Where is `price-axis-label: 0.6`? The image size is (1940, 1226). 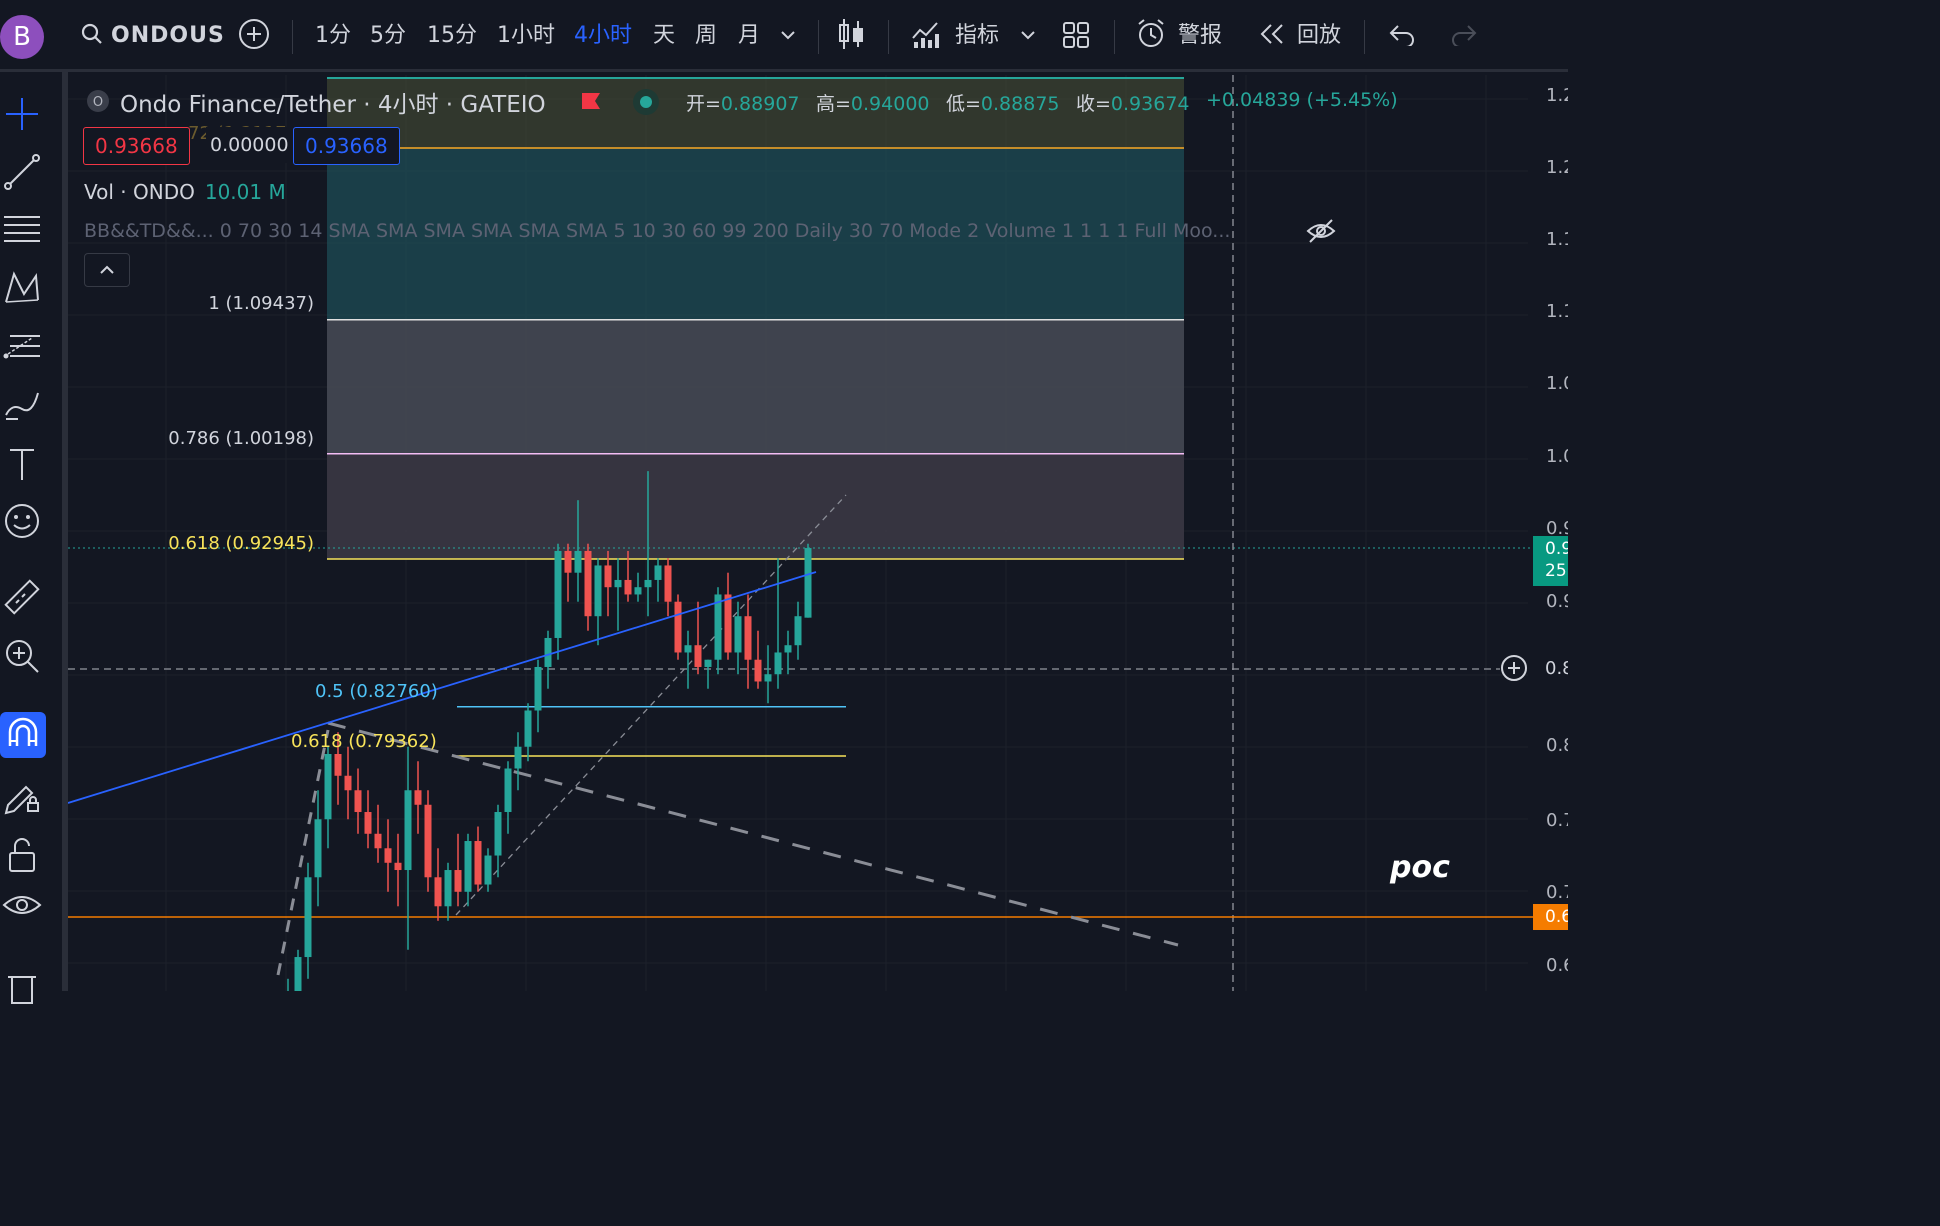 price-axis-label: 0.6 is located at coordinates (1557, 965).